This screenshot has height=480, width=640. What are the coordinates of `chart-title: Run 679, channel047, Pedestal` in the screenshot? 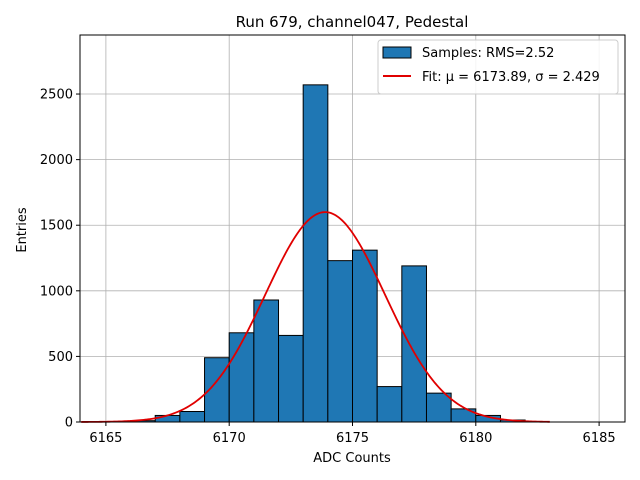 It's located at (352, 22).